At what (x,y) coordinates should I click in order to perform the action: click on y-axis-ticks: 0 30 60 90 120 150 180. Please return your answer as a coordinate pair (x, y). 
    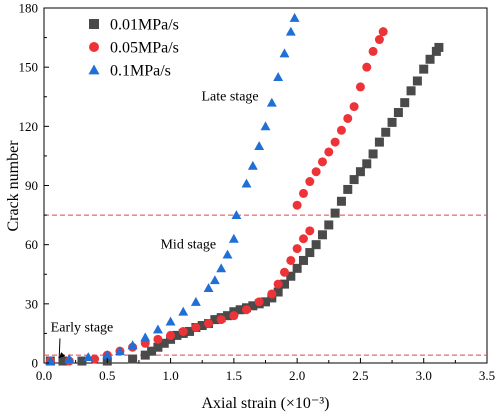
    Looking at the image, I should click on (34, 186).